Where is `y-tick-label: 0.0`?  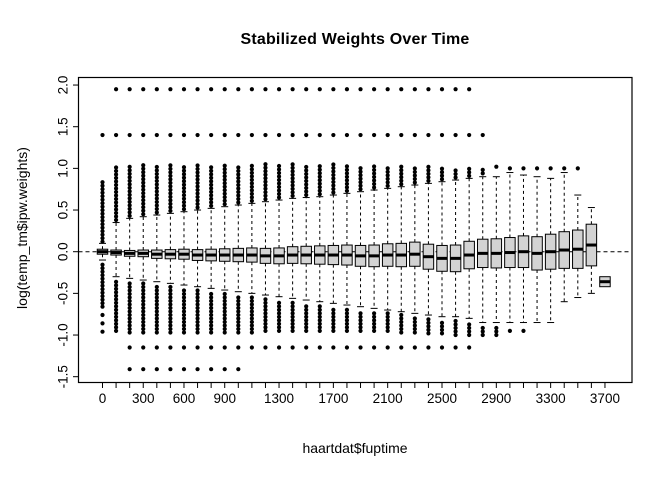
y-tick-label: 0.0 is located at coordinates (63, 251).